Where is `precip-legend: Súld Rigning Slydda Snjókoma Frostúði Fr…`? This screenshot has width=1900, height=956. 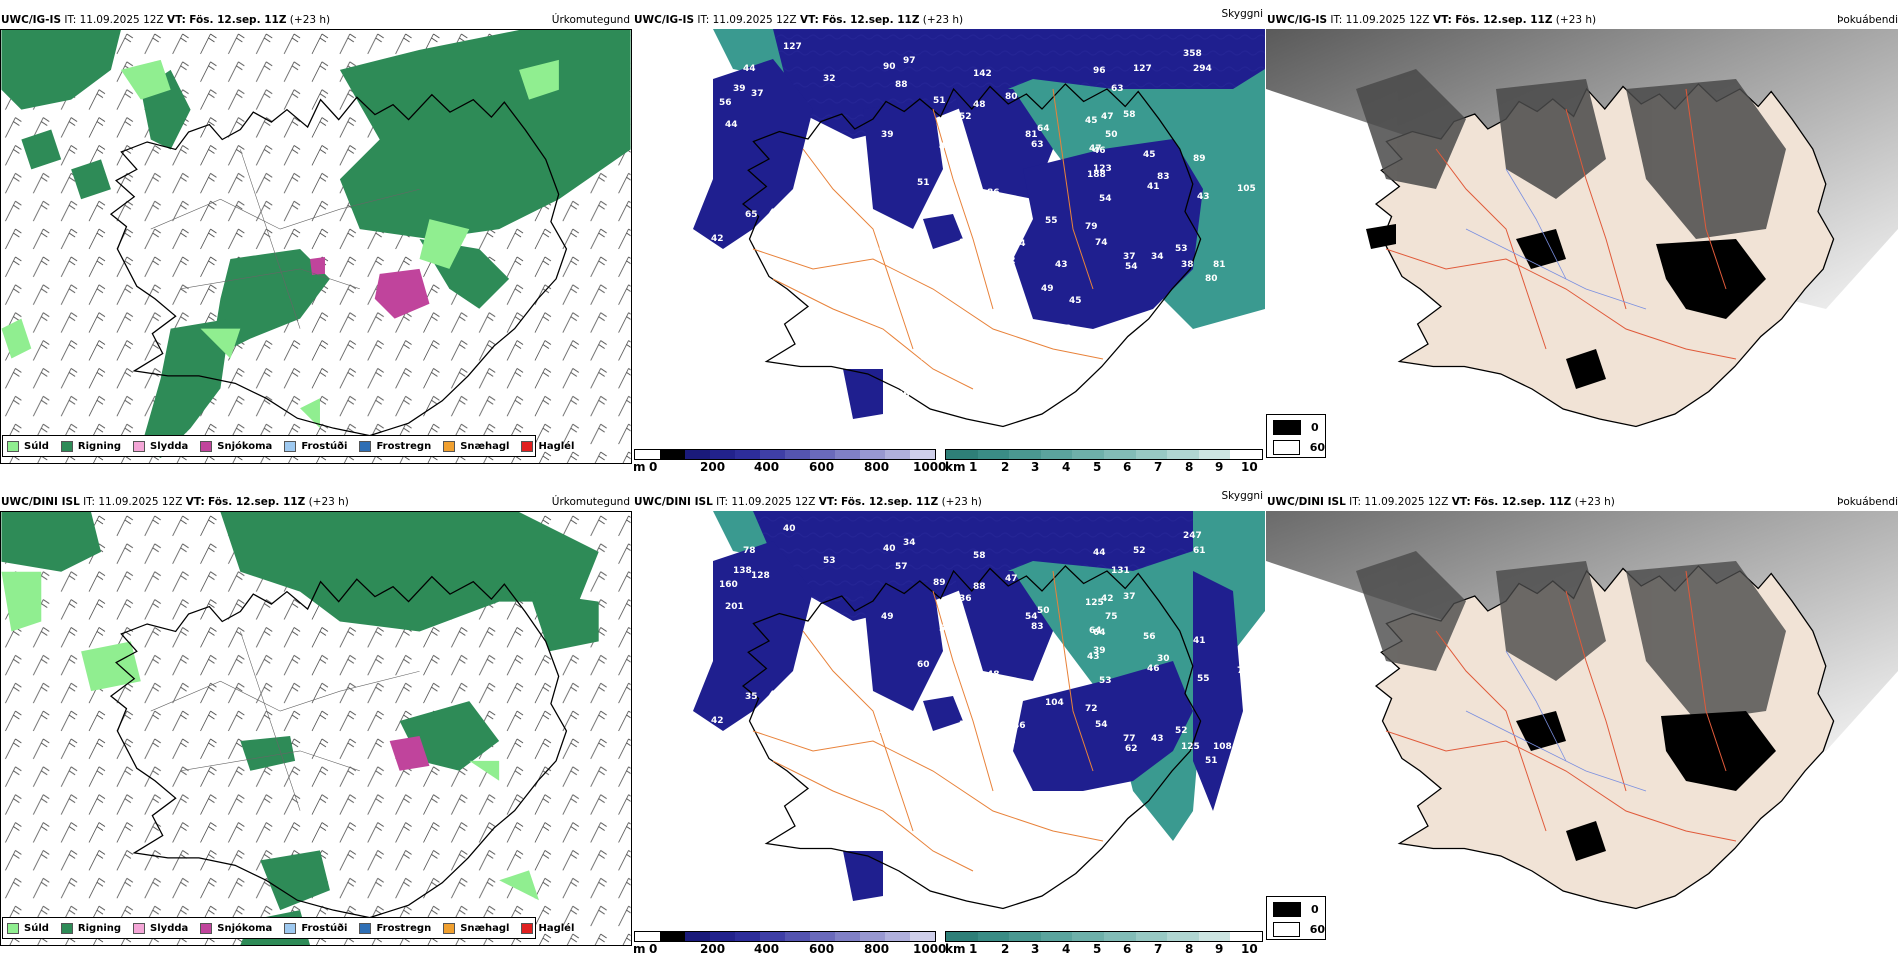 precip-legend: Súld Rigning Slydda Snjókoma Frostúði Fr… is located at coordinates (288, 446).